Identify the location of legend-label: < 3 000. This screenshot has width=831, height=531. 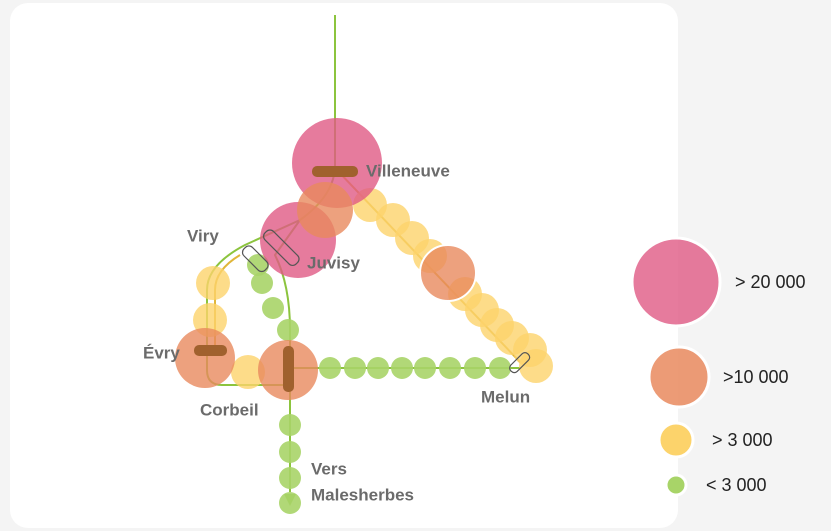
(736, 485).